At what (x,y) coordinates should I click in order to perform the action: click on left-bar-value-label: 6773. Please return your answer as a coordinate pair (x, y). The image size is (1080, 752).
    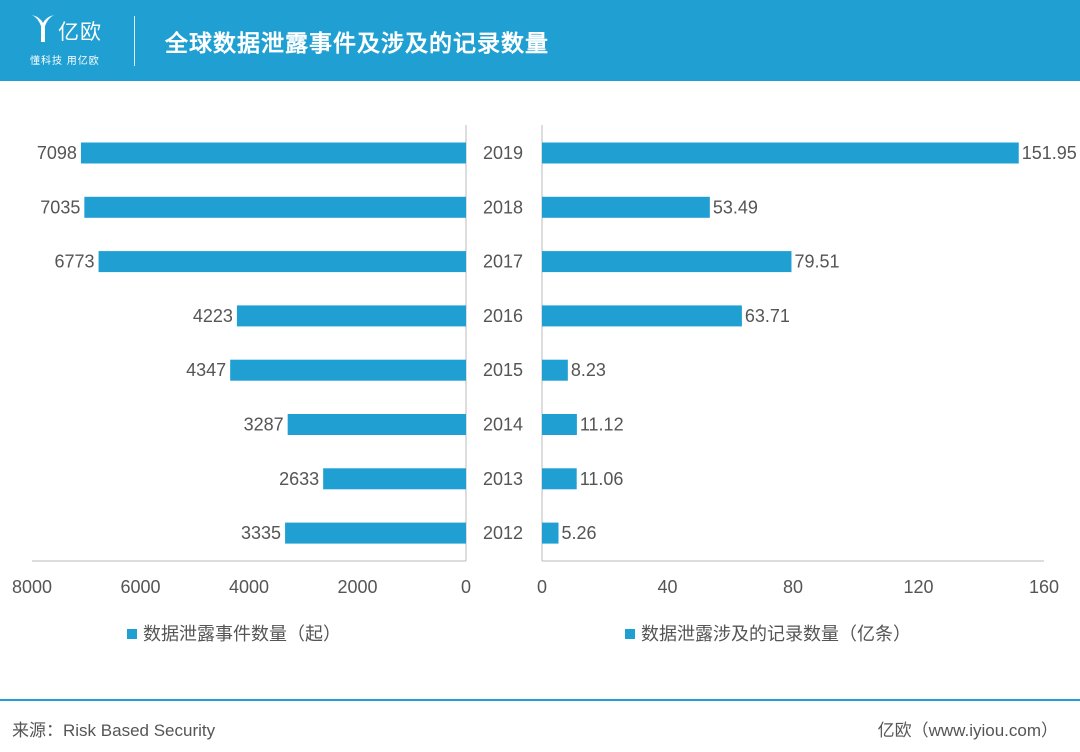
    Looking at the image, I should click on (75, 262).